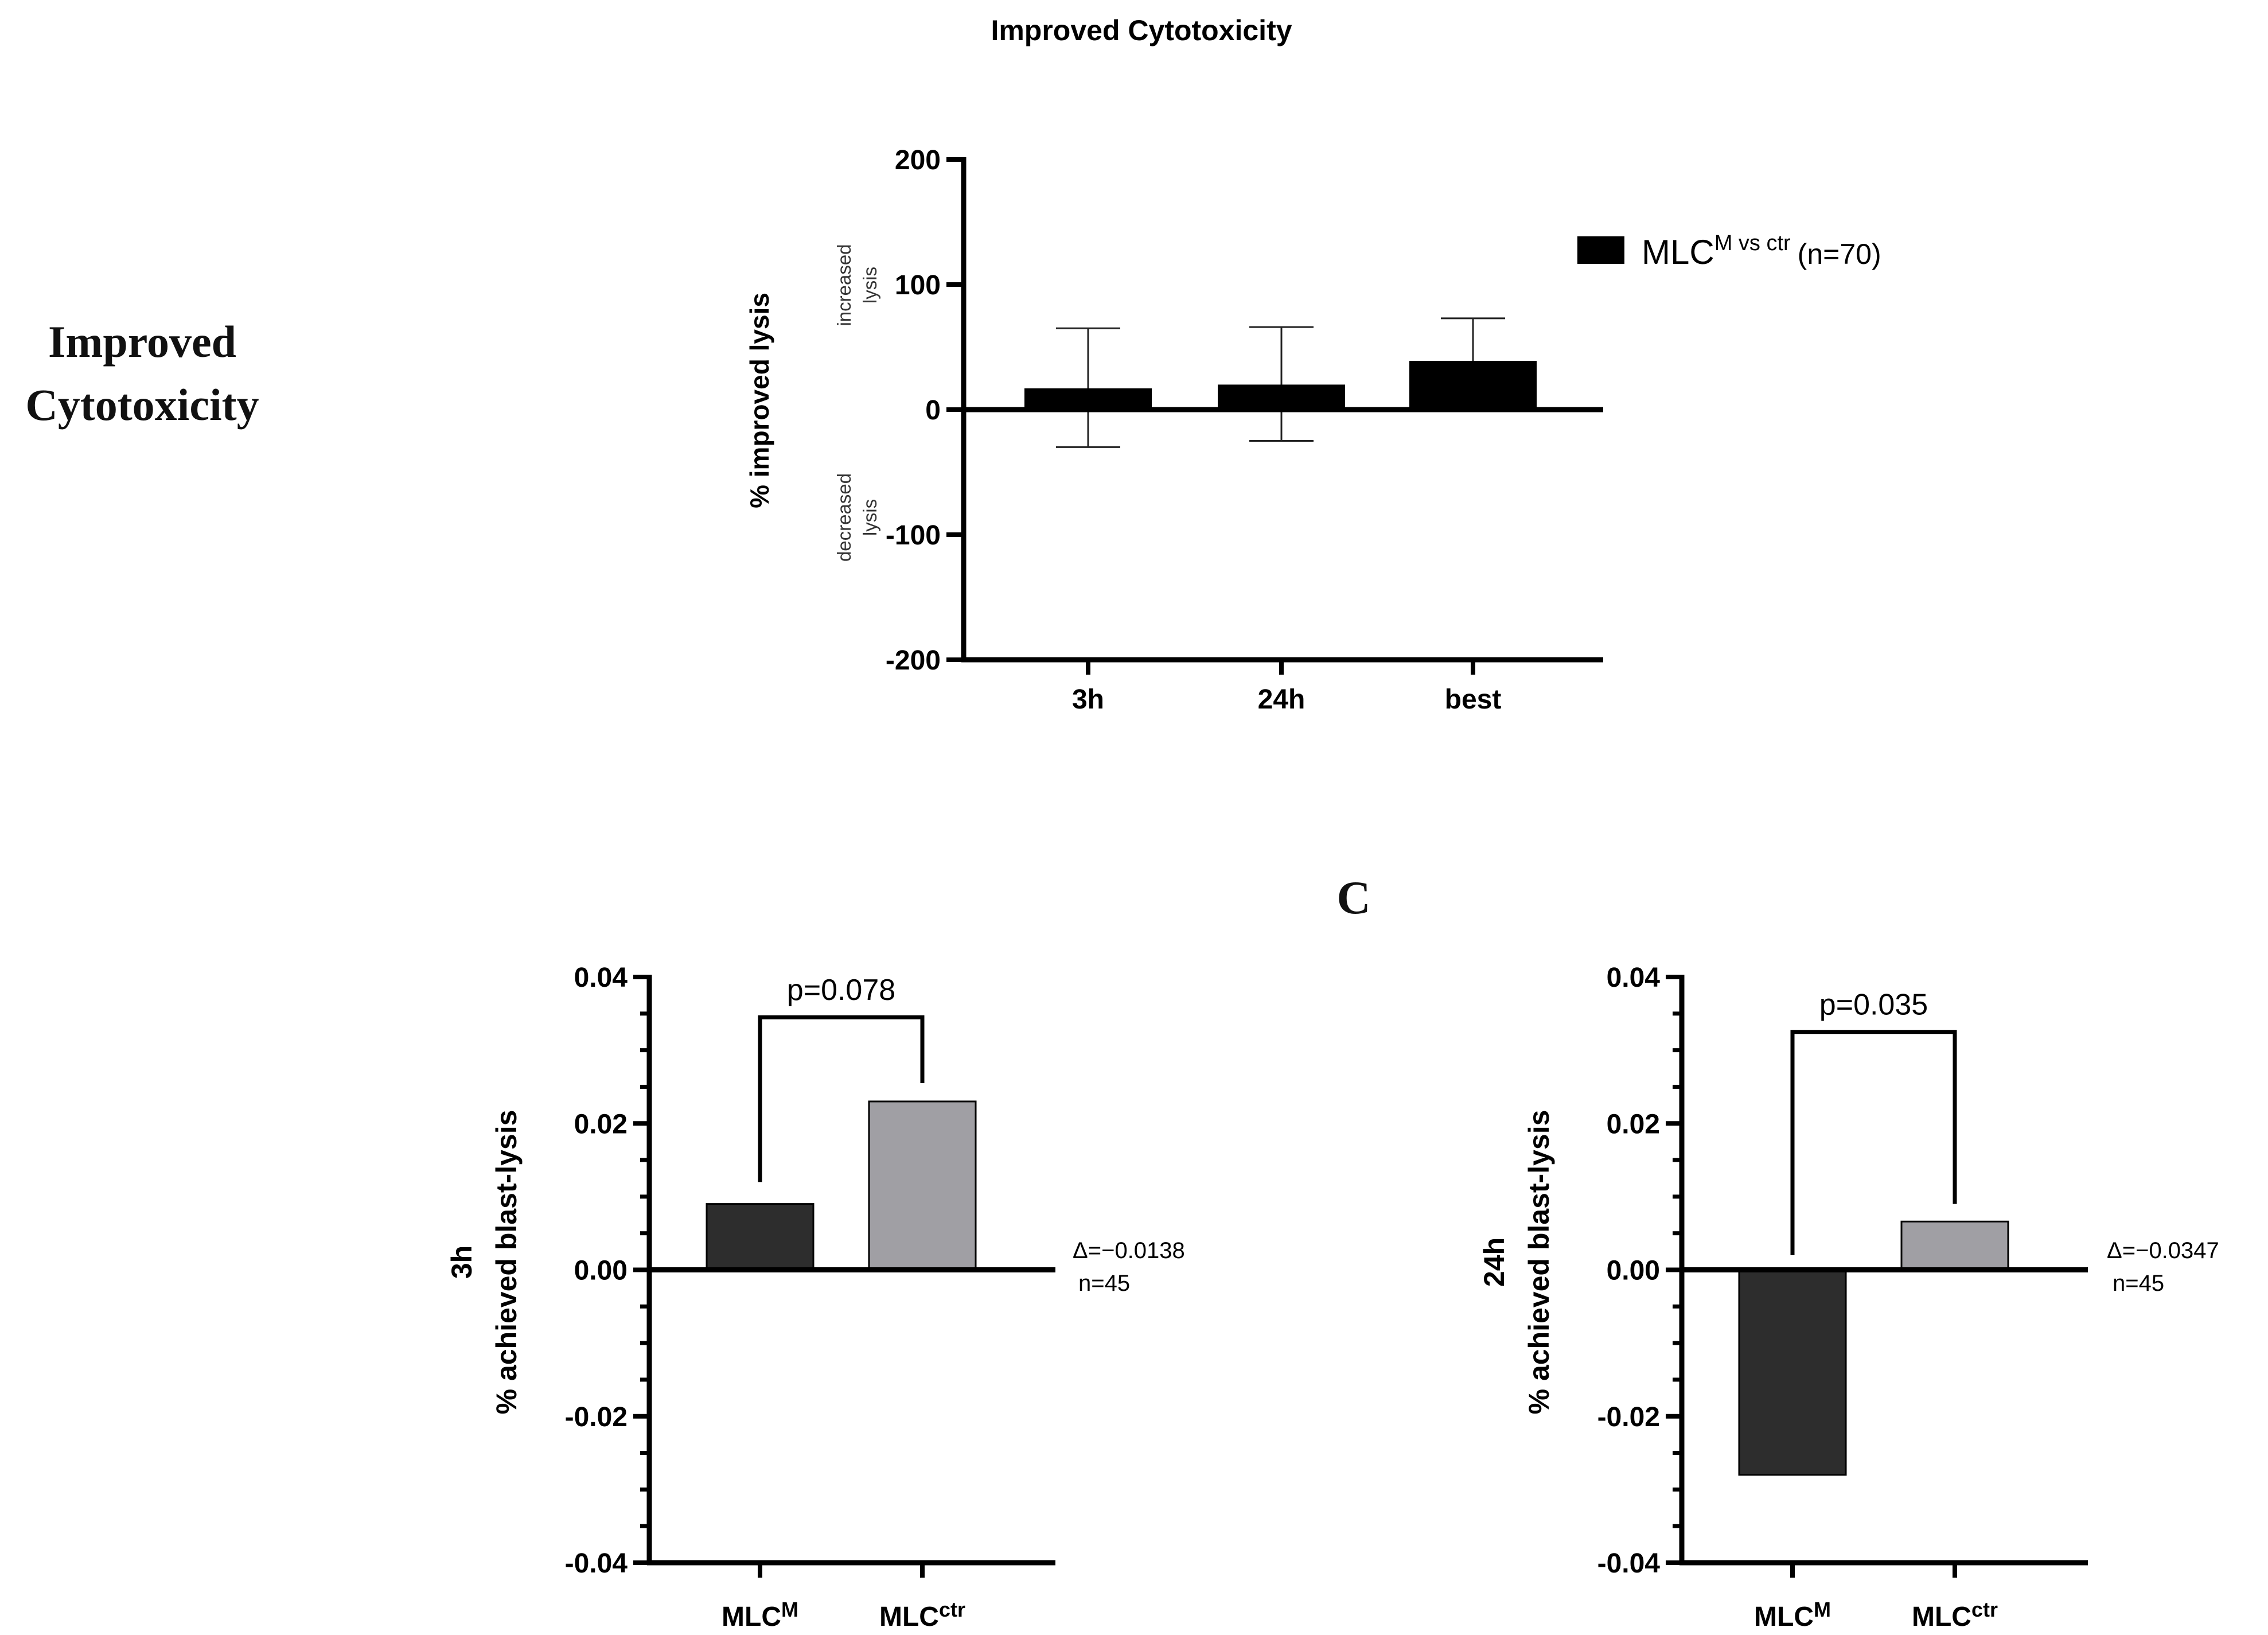 Image resolution: width=2268 pixels, height=1635 pixels. What do you see at coordinates (844, 517) in the screenshot?
I see `decreased-annotation-line1: decreased` at bounding box center [844, 517].